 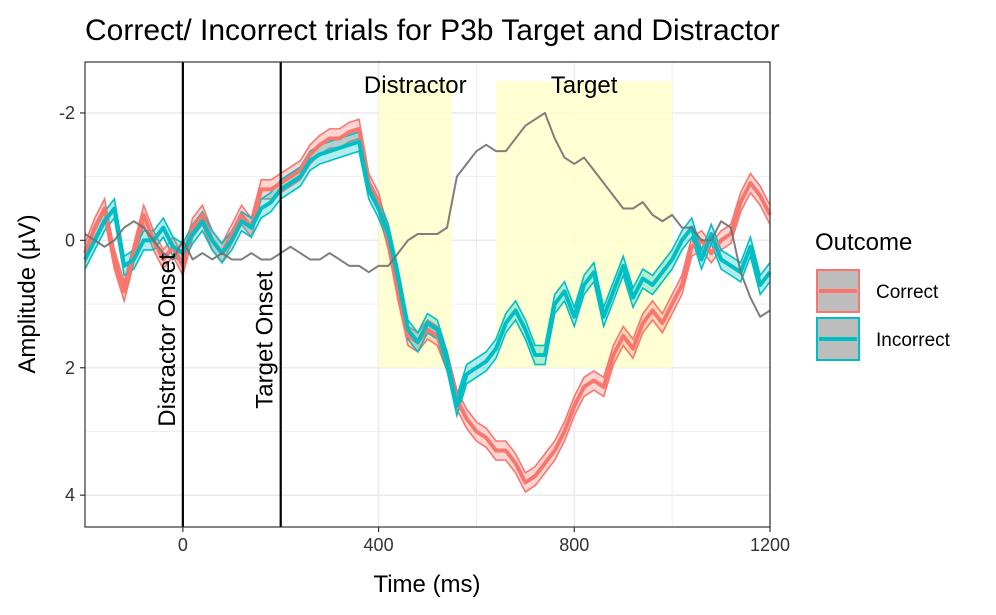 I want to click on vline-label-0: Distractor Onset, so click(x=167, y=340).